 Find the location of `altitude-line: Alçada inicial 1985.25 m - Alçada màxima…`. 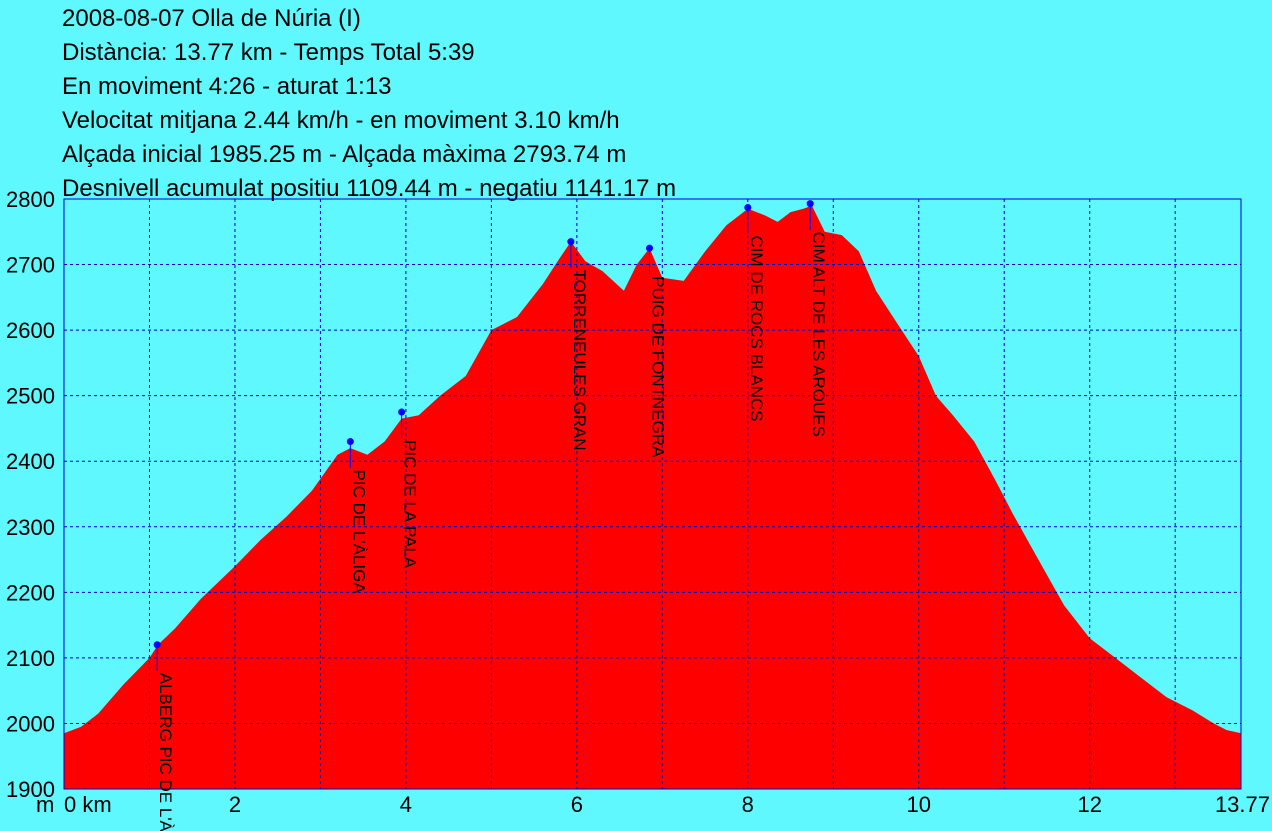

altitude-line: Alçada inicial 1985.25 m - Alçada màxima… is located at coordinates (344, 154).